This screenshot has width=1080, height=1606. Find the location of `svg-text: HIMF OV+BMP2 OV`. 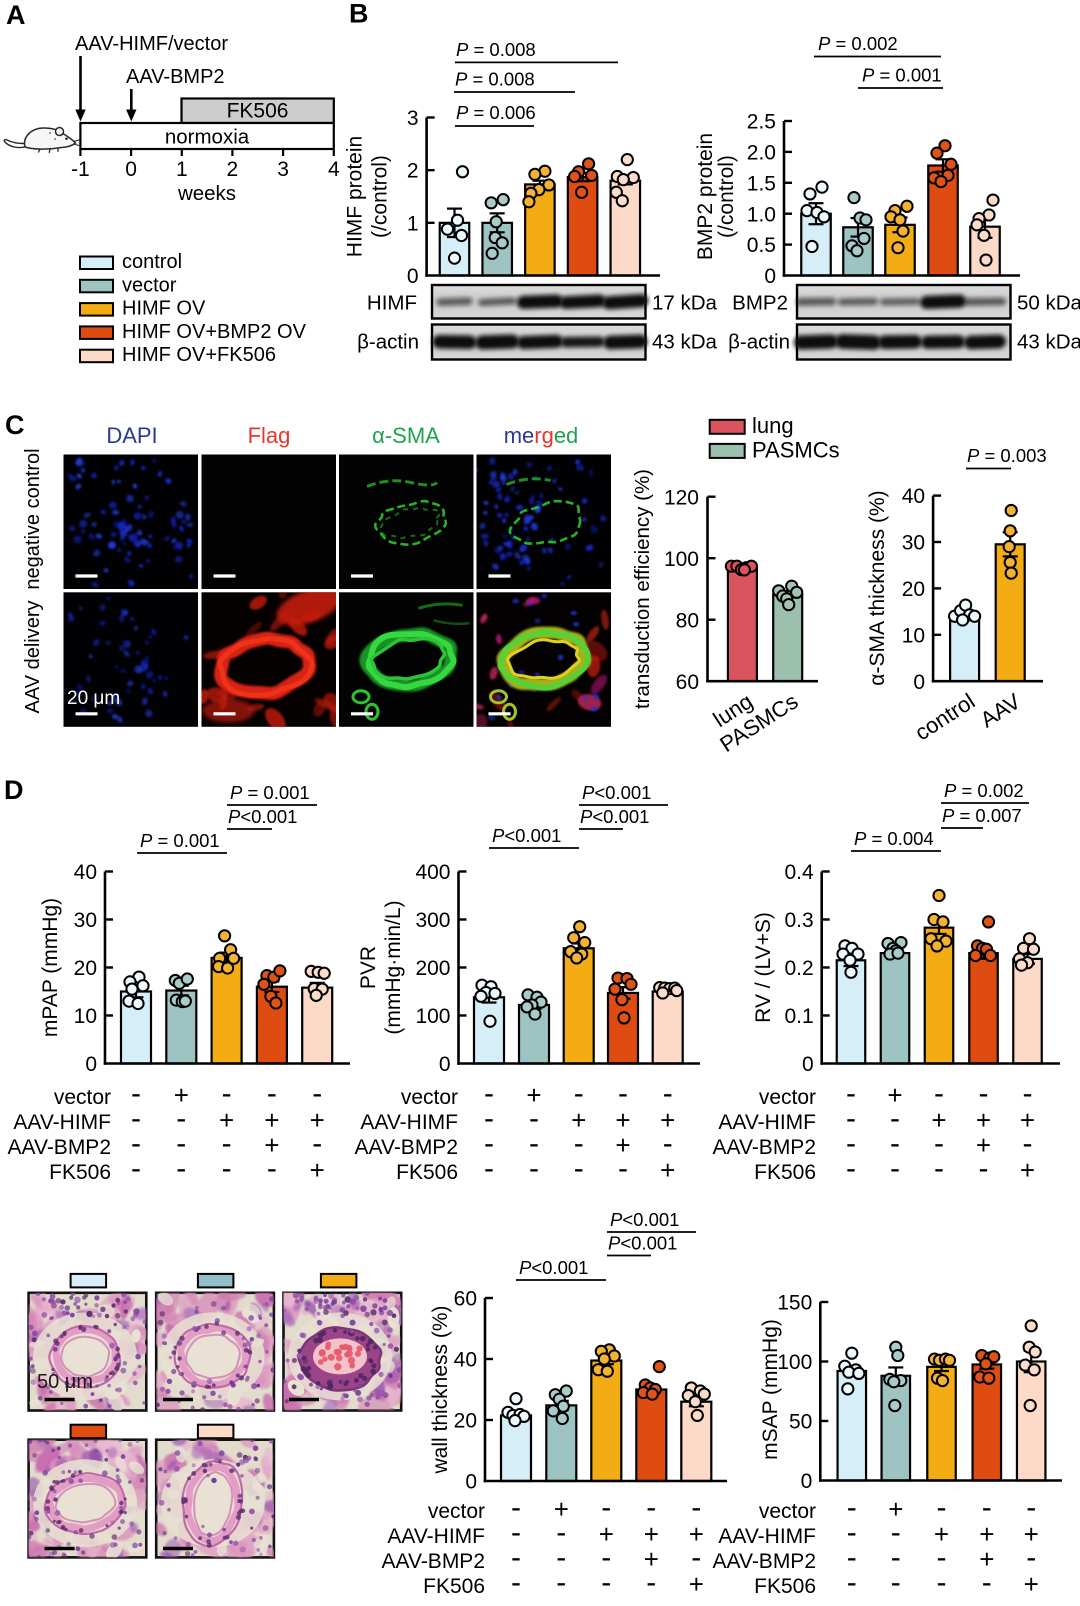

svg-text: HIMF OV+BMP2 OV is located at coordinates (214, 332).